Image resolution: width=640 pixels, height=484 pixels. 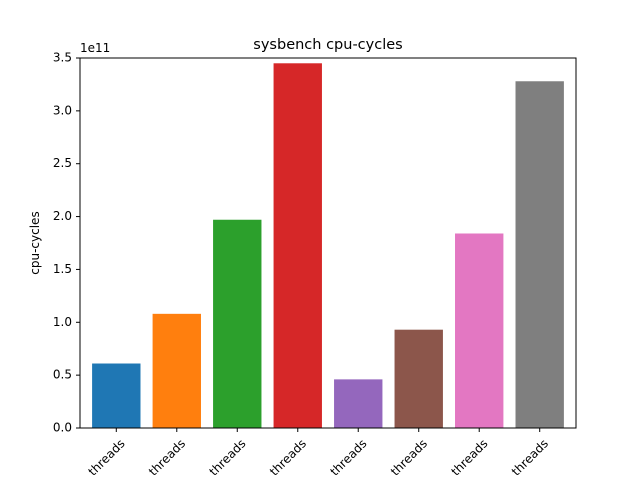 What do you see at coordinates (62, 216) in the screenshot?
I see `y-tick-label: 2.0` at bounding box center [62, 216].